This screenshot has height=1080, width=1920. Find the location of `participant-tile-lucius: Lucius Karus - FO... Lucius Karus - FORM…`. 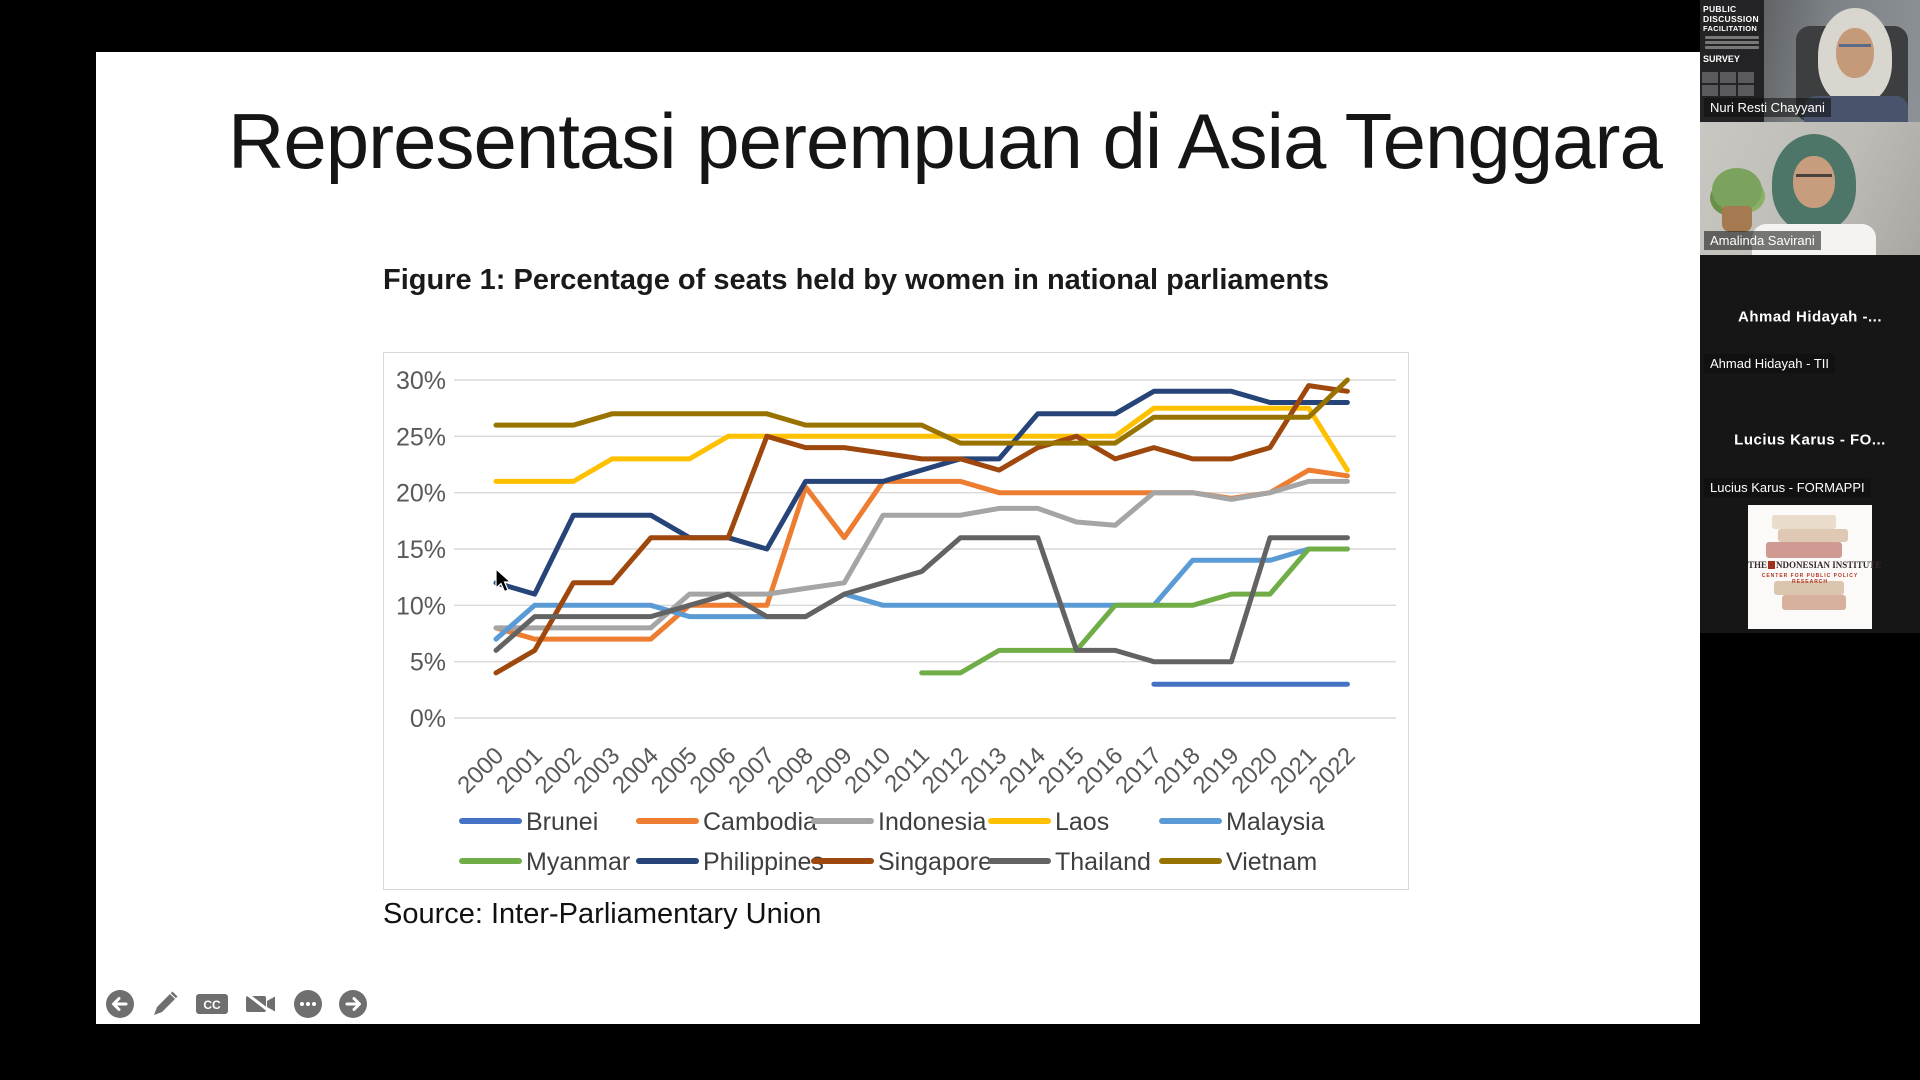

participant-tile-lucius: Lucius Karus - FO... Lucius Karus - FORM… is located at coordinates (1810, 440).